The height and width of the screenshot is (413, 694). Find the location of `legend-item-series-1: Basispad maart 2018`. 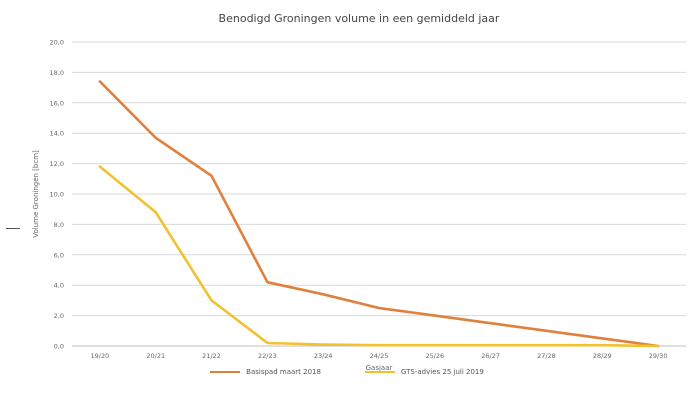

legend-item-series-1: Basispad maart 2018 is located at coordinates (265, 372).